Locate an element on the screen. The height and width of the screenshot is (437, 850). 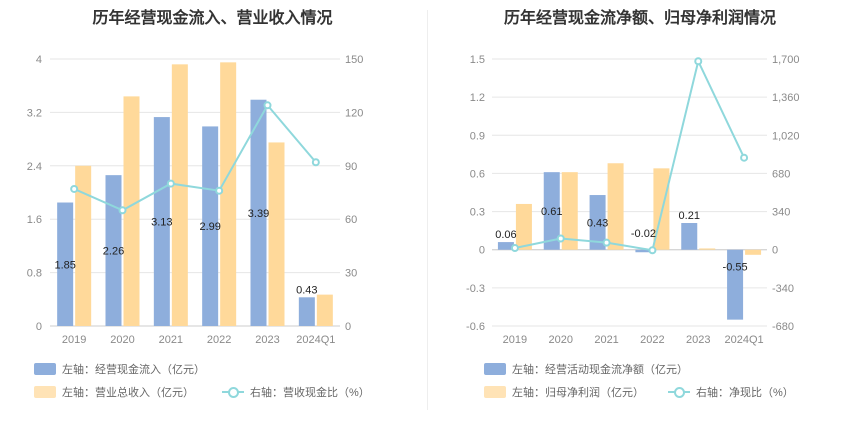
right-chart-title: 历年经营现金流净额、归母净利润情况 is located at coordinates (639, 18).